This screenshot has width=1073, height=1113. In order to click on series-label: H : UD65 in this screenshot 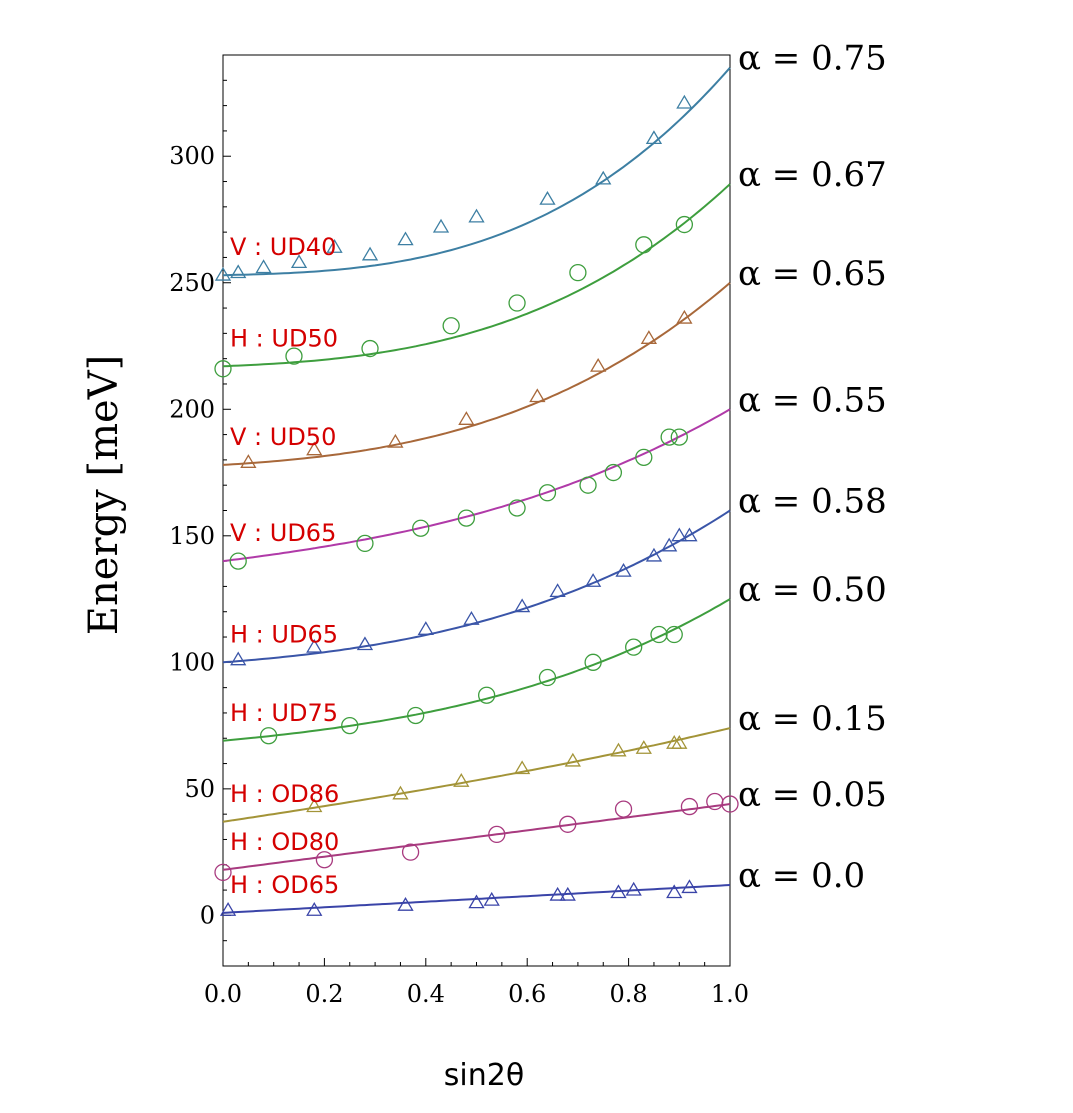, I will do `click(284, 634)`.